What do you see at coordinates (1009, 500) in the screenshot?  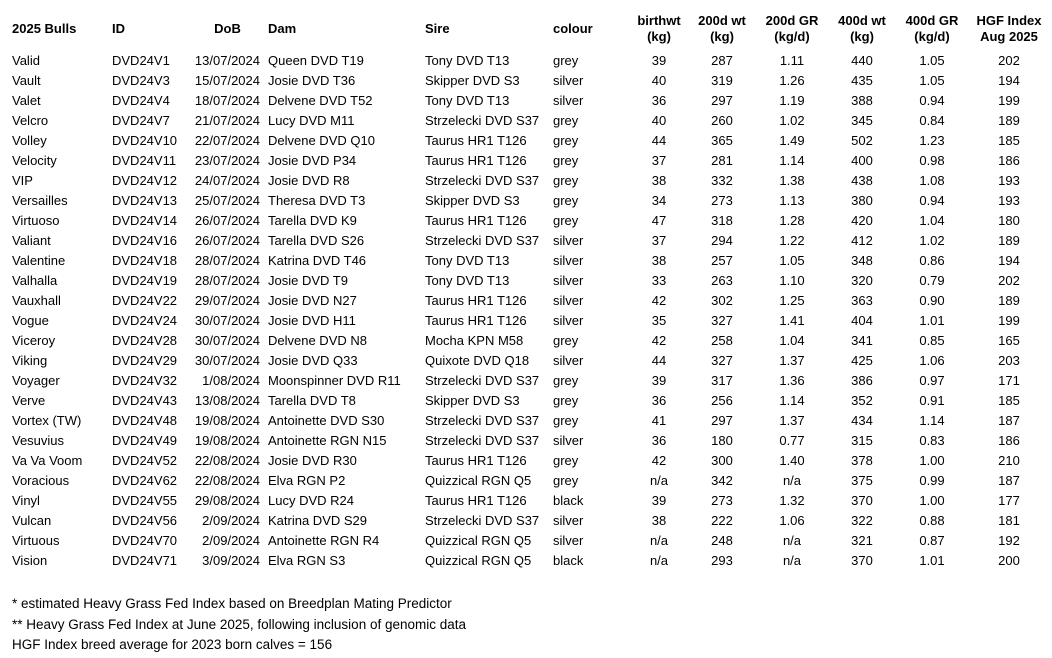 I see `cell-hgf: 177` at bounding box center [1009, 500].